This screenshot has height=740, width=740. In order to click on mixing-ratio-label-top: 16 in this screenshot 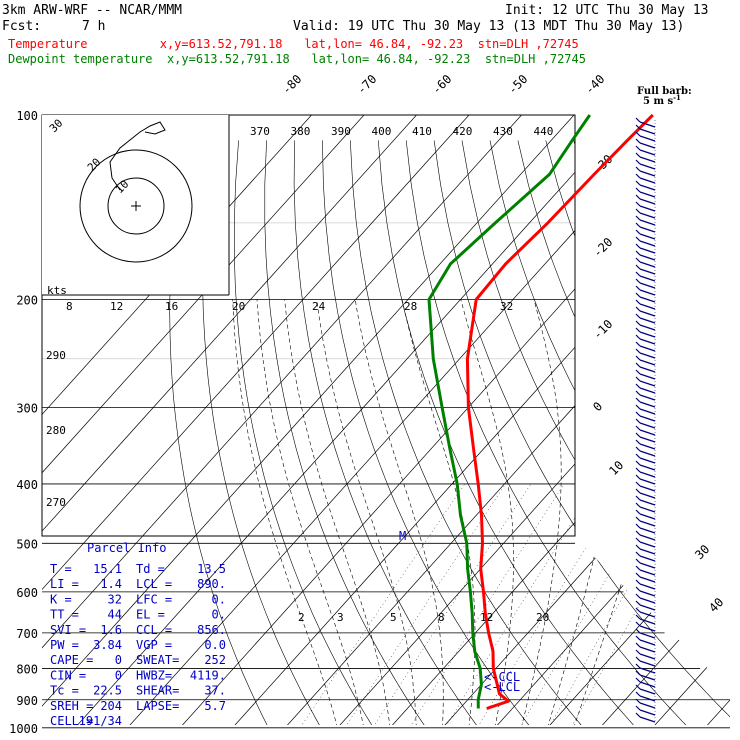, I will do `click(171, 306)`.